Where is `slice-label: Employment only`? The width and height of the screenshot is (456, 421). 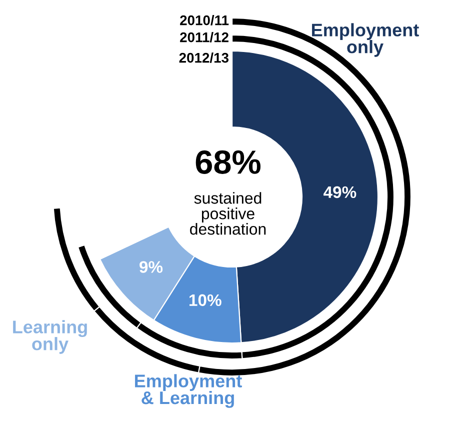
slice-label: Employment only is located at coordinates (365, 40).